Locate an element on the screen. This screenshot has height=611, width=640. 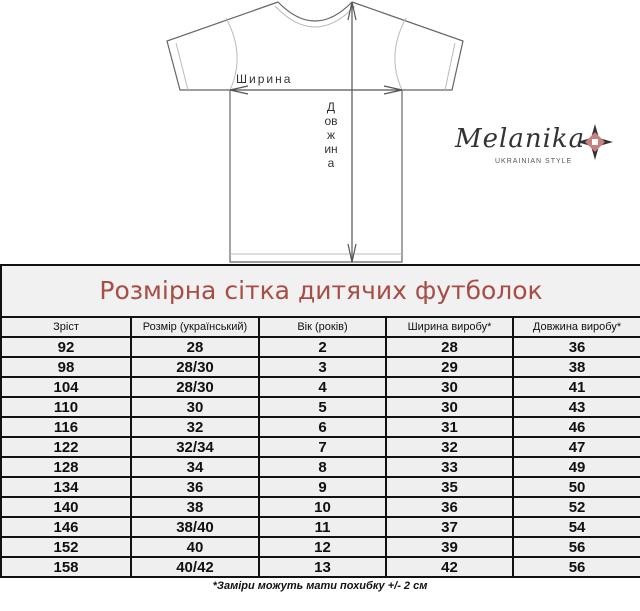
table-cell: 98 is located at coordinates (66, 367).